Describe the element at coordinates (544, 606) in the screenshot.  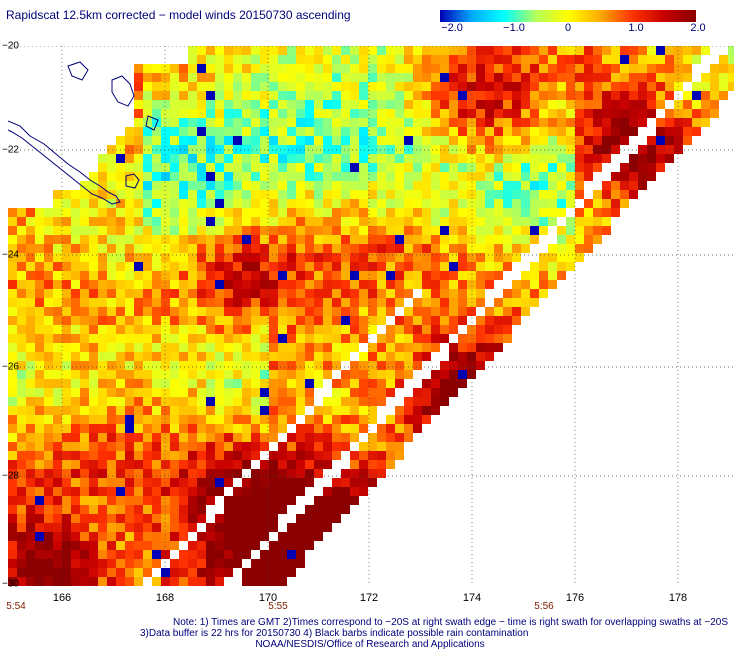
I see `time-label-3: 5:56` at that location.